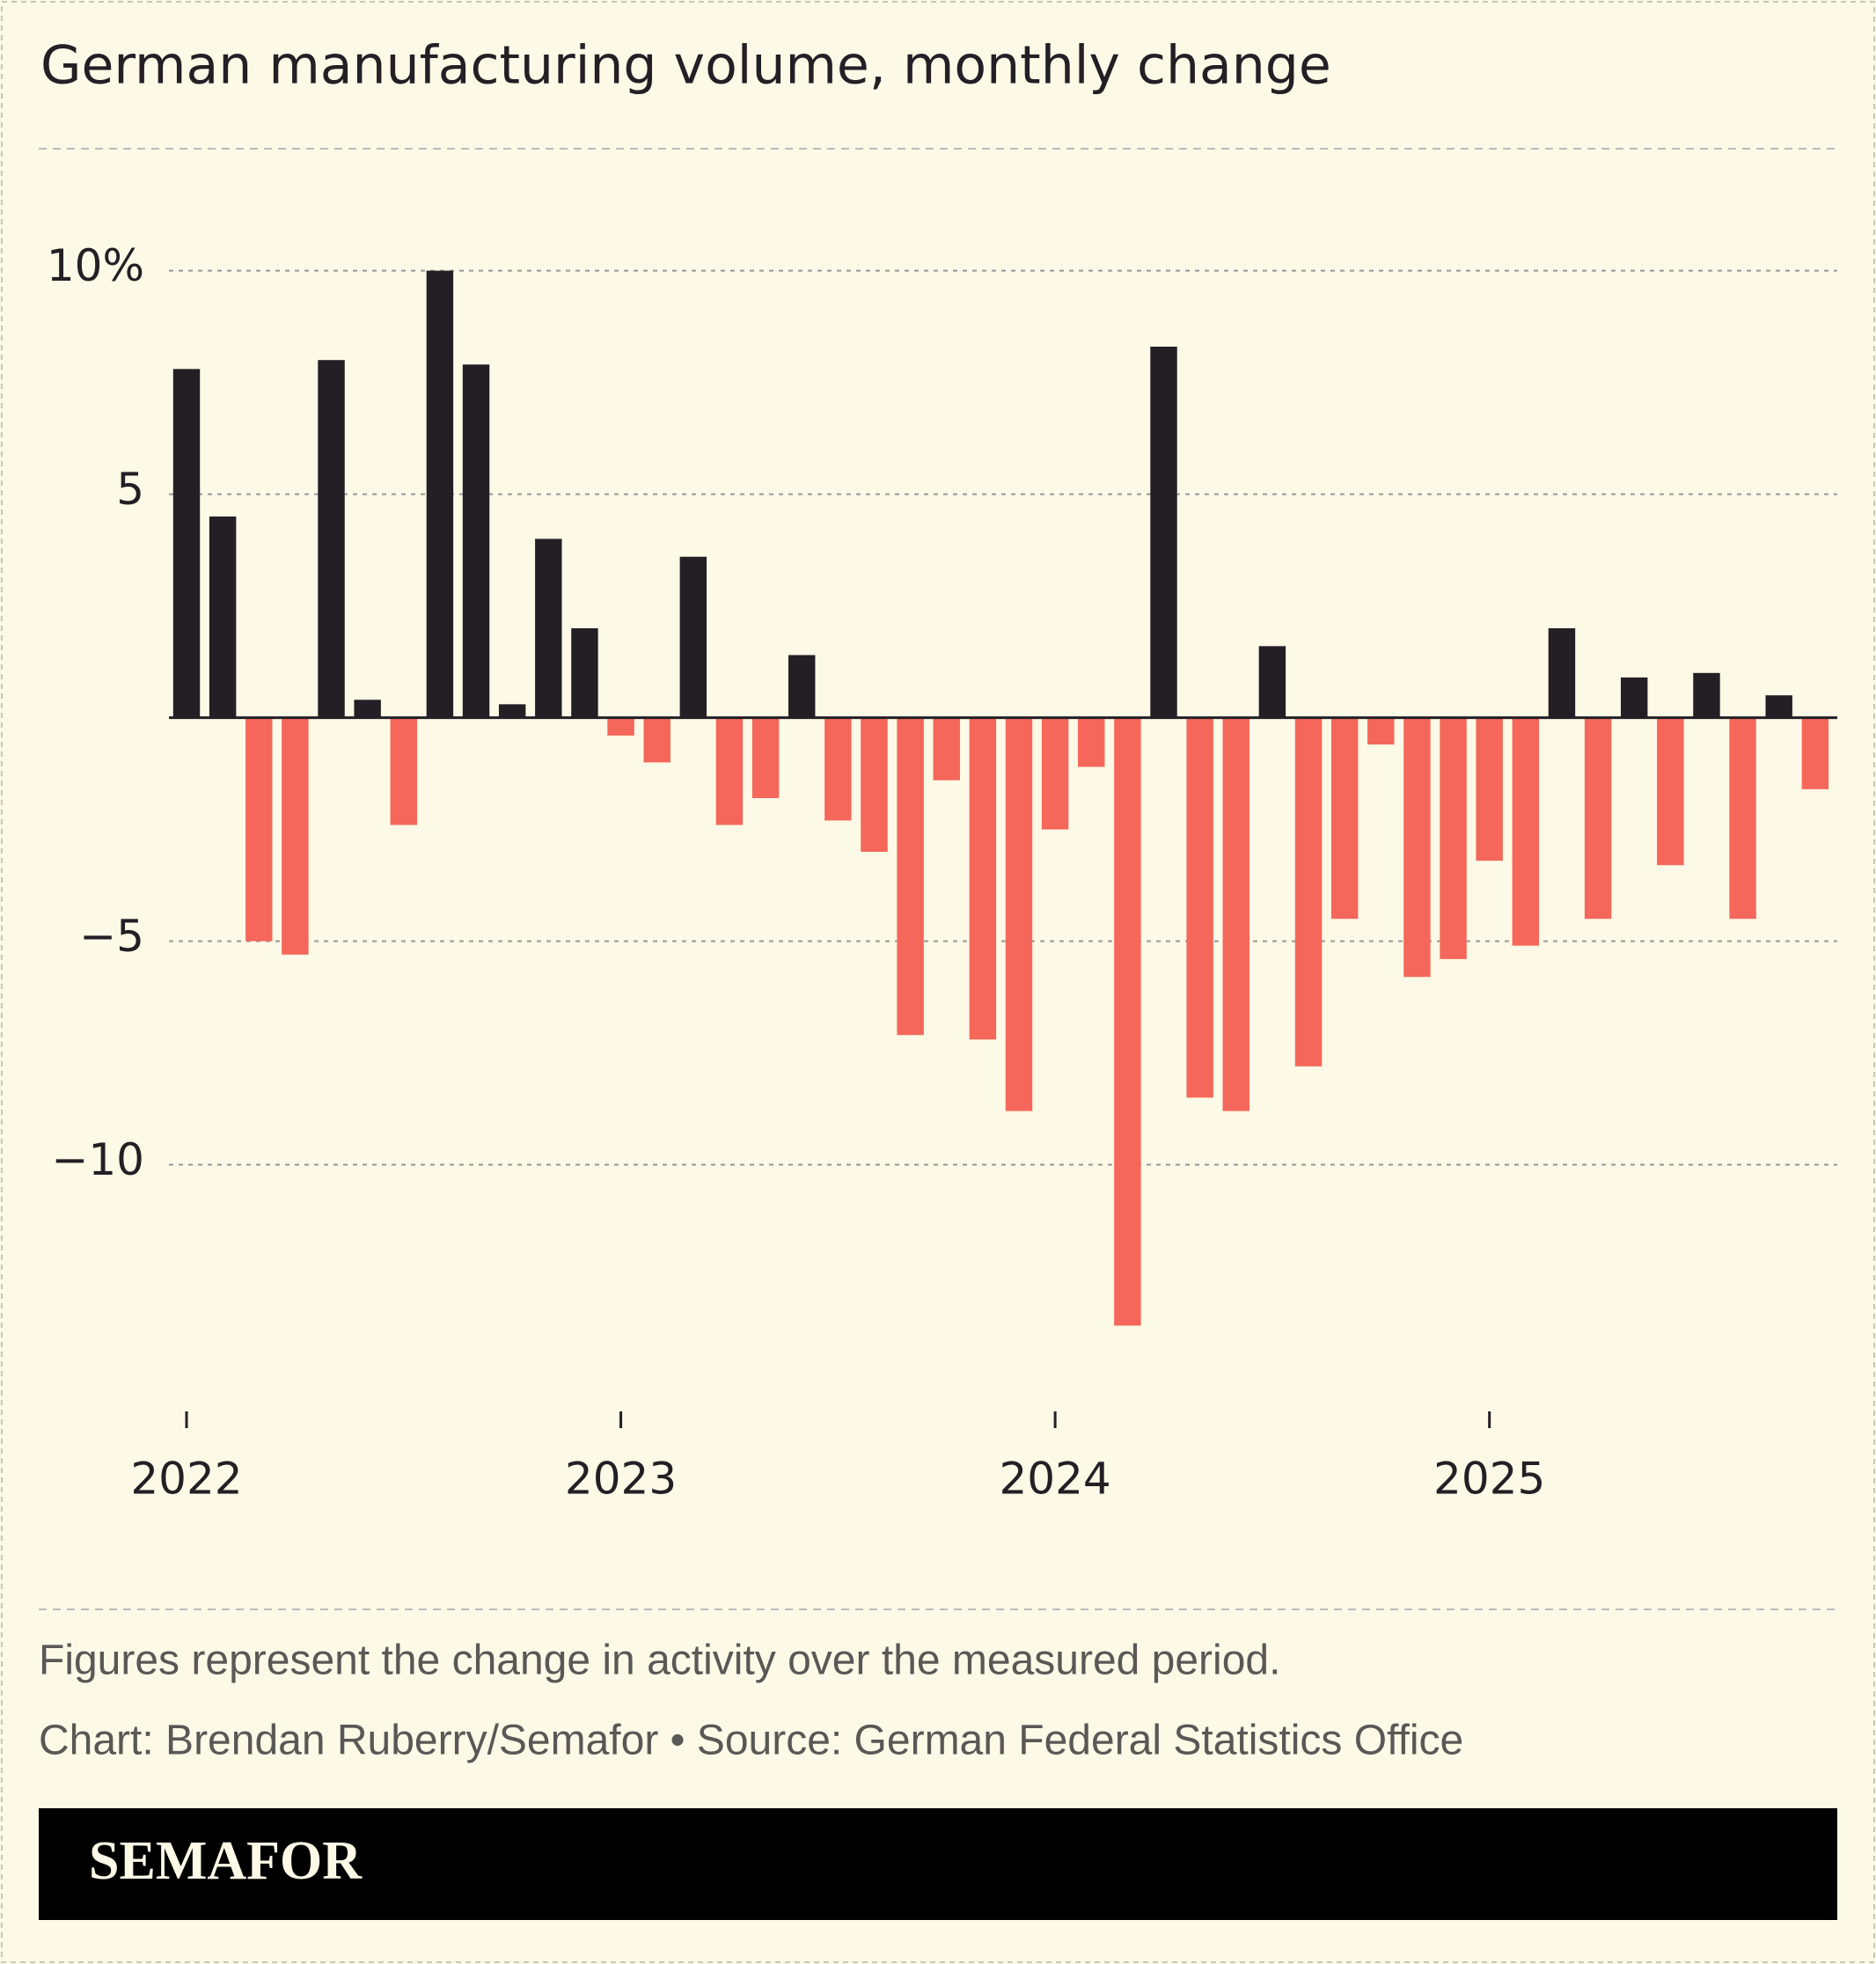 This screenshot has height=1964, width=1876. What do you see at coordinates (621, 1480) in the screenshot?
I see `x-tick-label: 2023` at bounding box center [621, 1480].